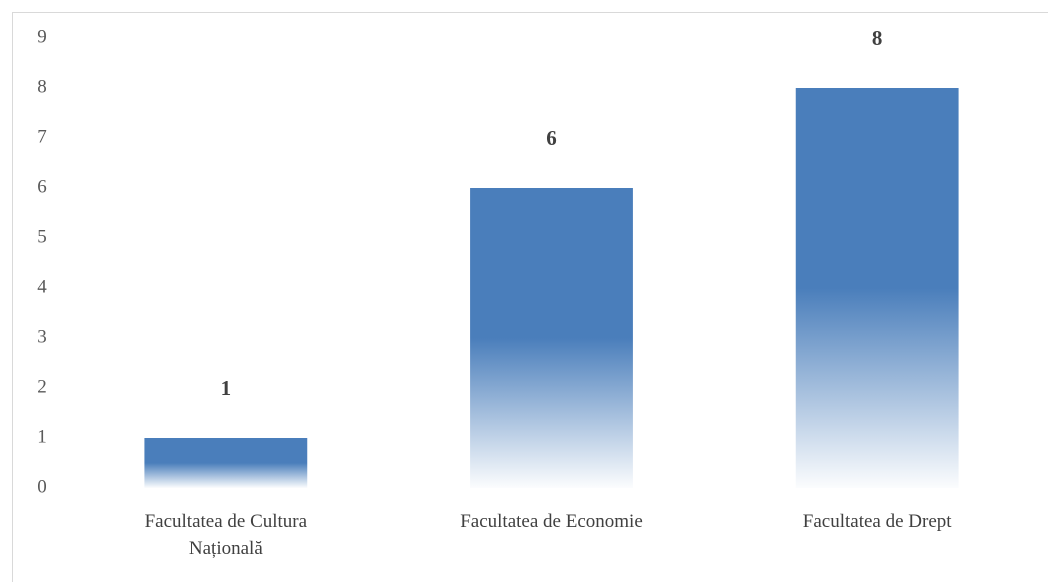 The image size is (1048, 582). Describe the element at coordinates (226, 535) in the screenshot. I see `x-tick-label: Facultatea de Cultura Națională` at that location.